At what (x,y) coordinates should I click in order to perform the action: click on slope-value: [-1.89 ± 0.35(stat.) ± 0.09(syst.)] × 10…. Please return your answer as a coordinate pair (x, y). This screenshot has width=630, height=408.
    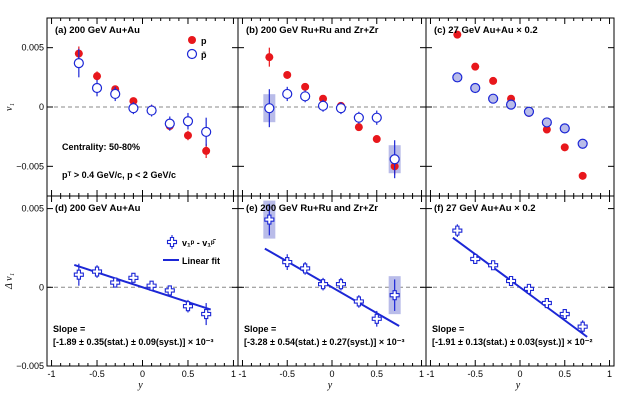
    Looking at the image, I should click on (133, 342).